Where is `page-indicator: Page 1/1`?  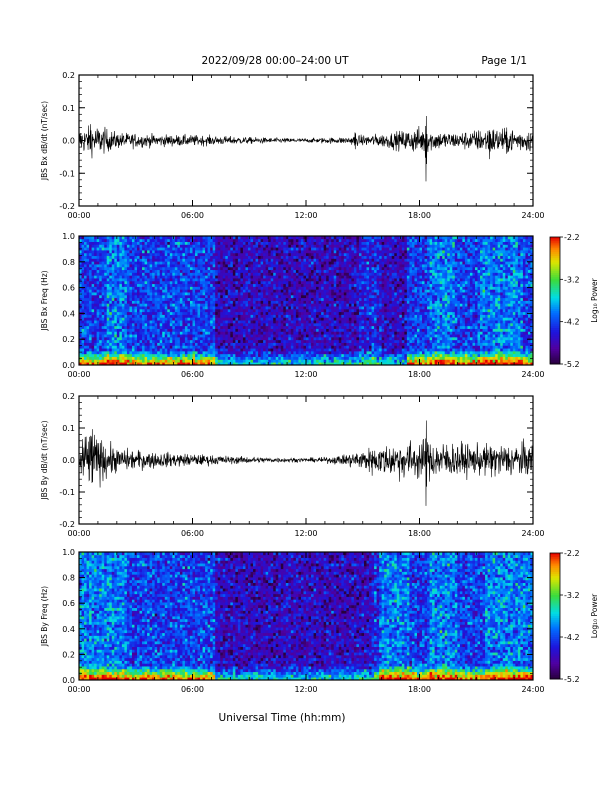 page-indicator: Page 1/1 is located at coordinates (504, 61).